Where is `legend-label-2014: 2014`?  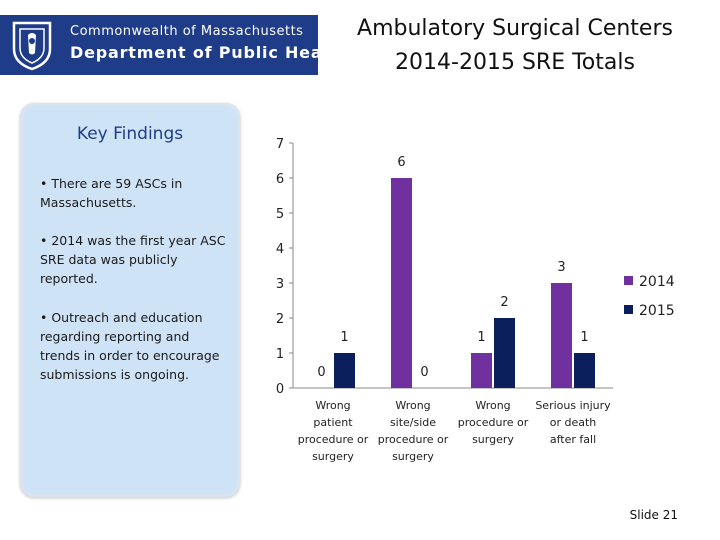
legend-label-2014: 2014 is located at coordinates (657, 282).